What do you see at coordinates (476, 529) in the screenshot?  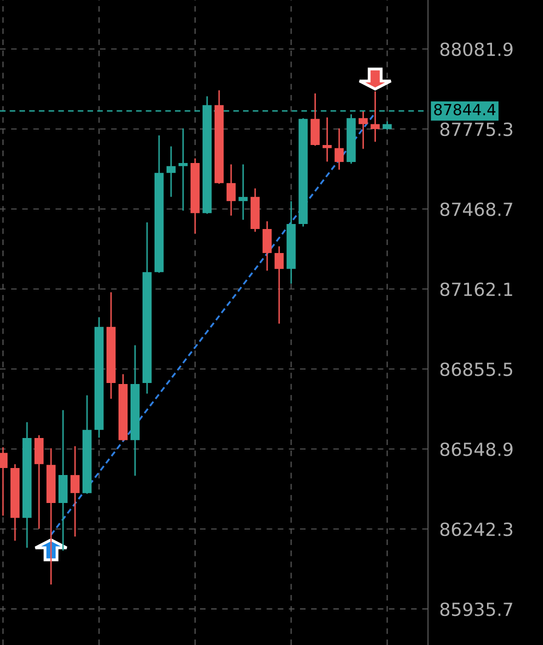 I see `y-tick-label: 86242.3` at bounding box center [476, 529].